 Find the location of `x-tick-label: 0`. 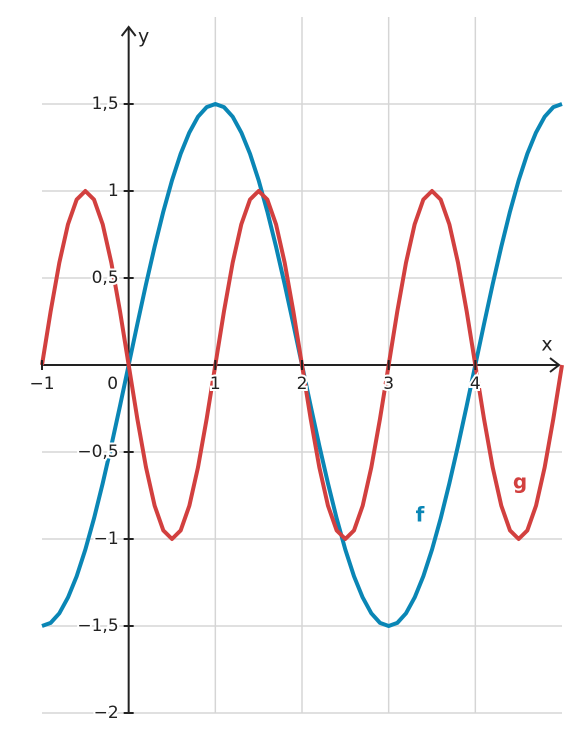

x-tick-label: 0 is located at coordinates (112, 384).